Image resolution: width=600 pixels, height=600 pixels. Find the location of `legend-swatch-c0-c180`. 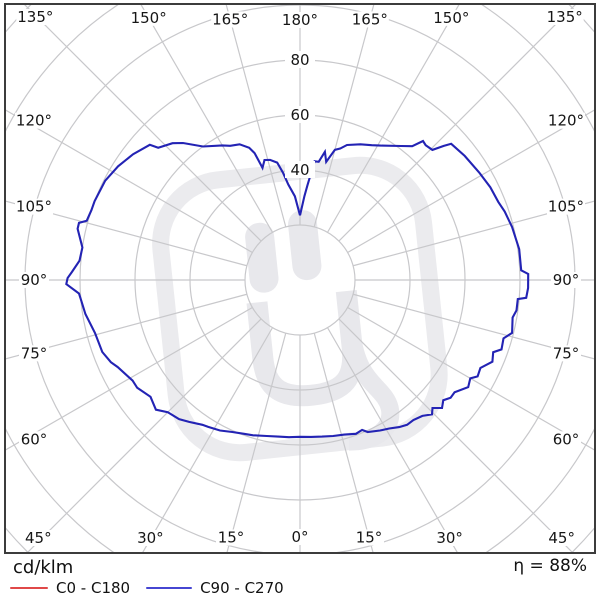

legend-swatch-c0-c180 is located at coordinates (29, 588).